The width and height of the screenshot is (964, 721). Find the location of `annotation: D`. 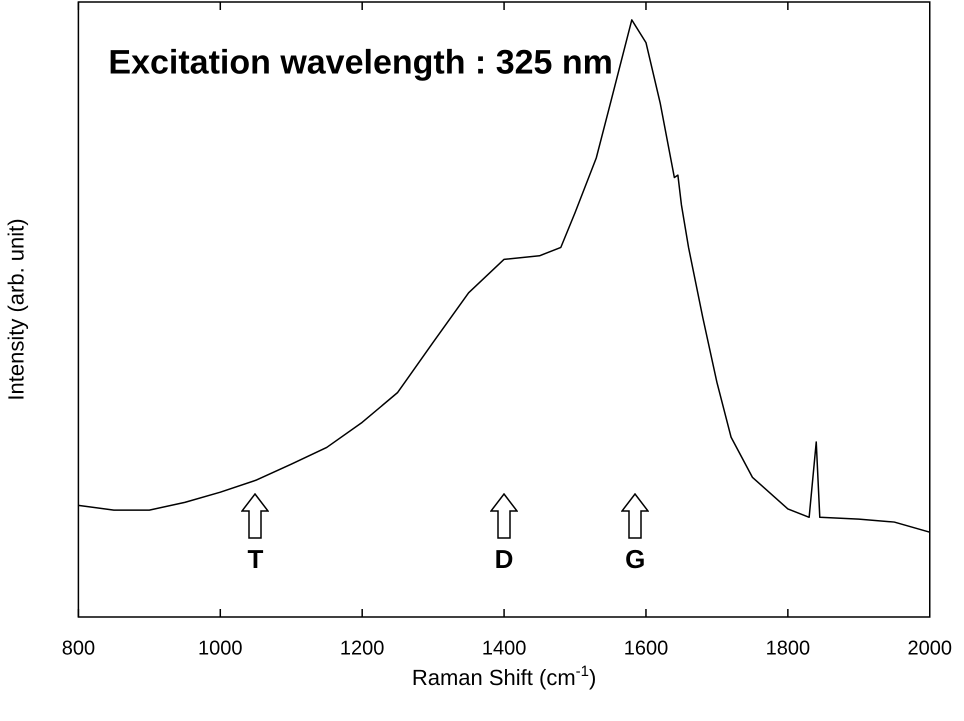

annotation: D is located at coordinates (504, 559).